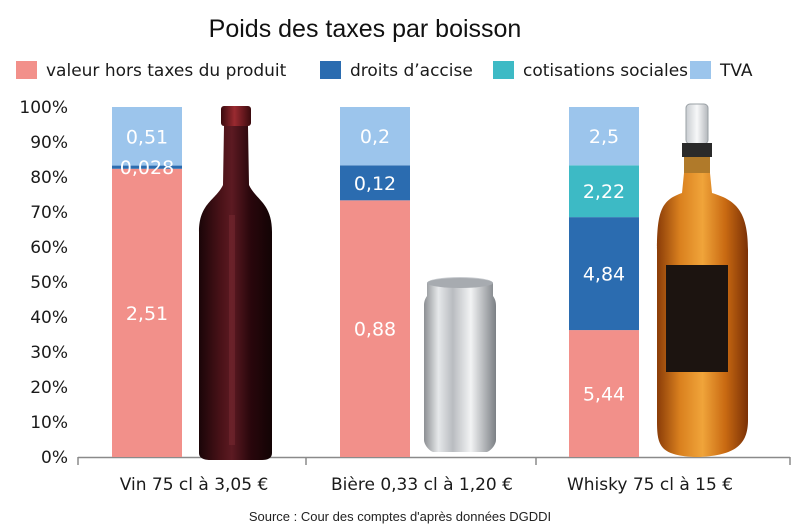  Describe the element at coordinates (605, 71) in the screenshot. I see `legend-label-2: cotisations sociales` at that location.